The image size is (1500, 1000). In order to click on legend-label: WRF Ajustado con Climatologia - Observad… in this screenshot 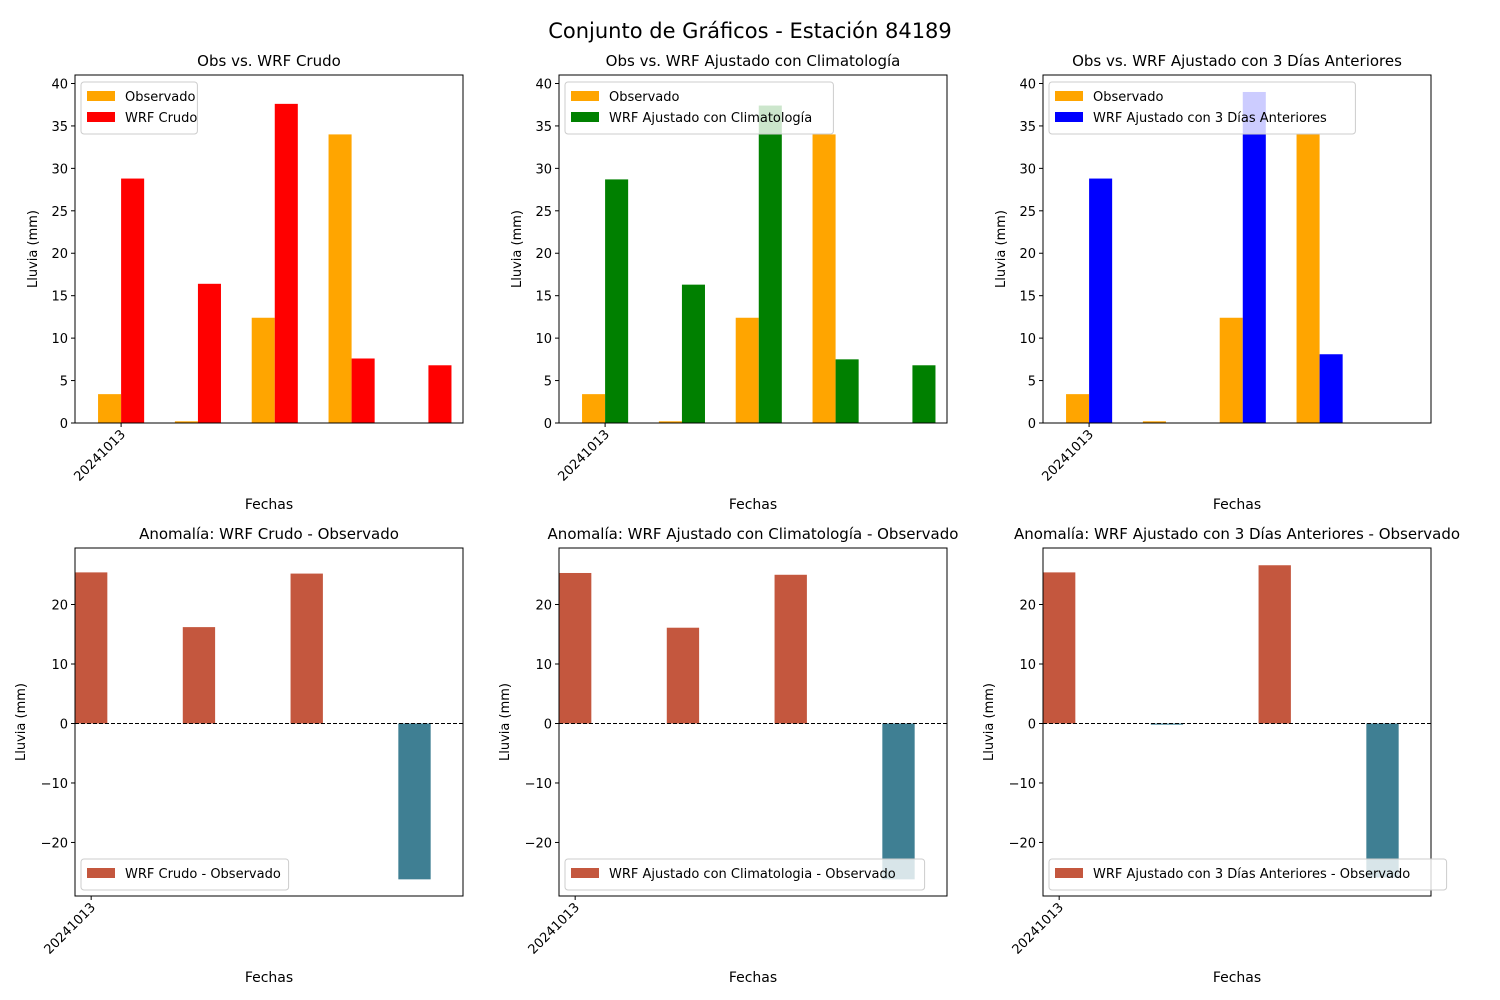, I will do `click(752, 874)`.